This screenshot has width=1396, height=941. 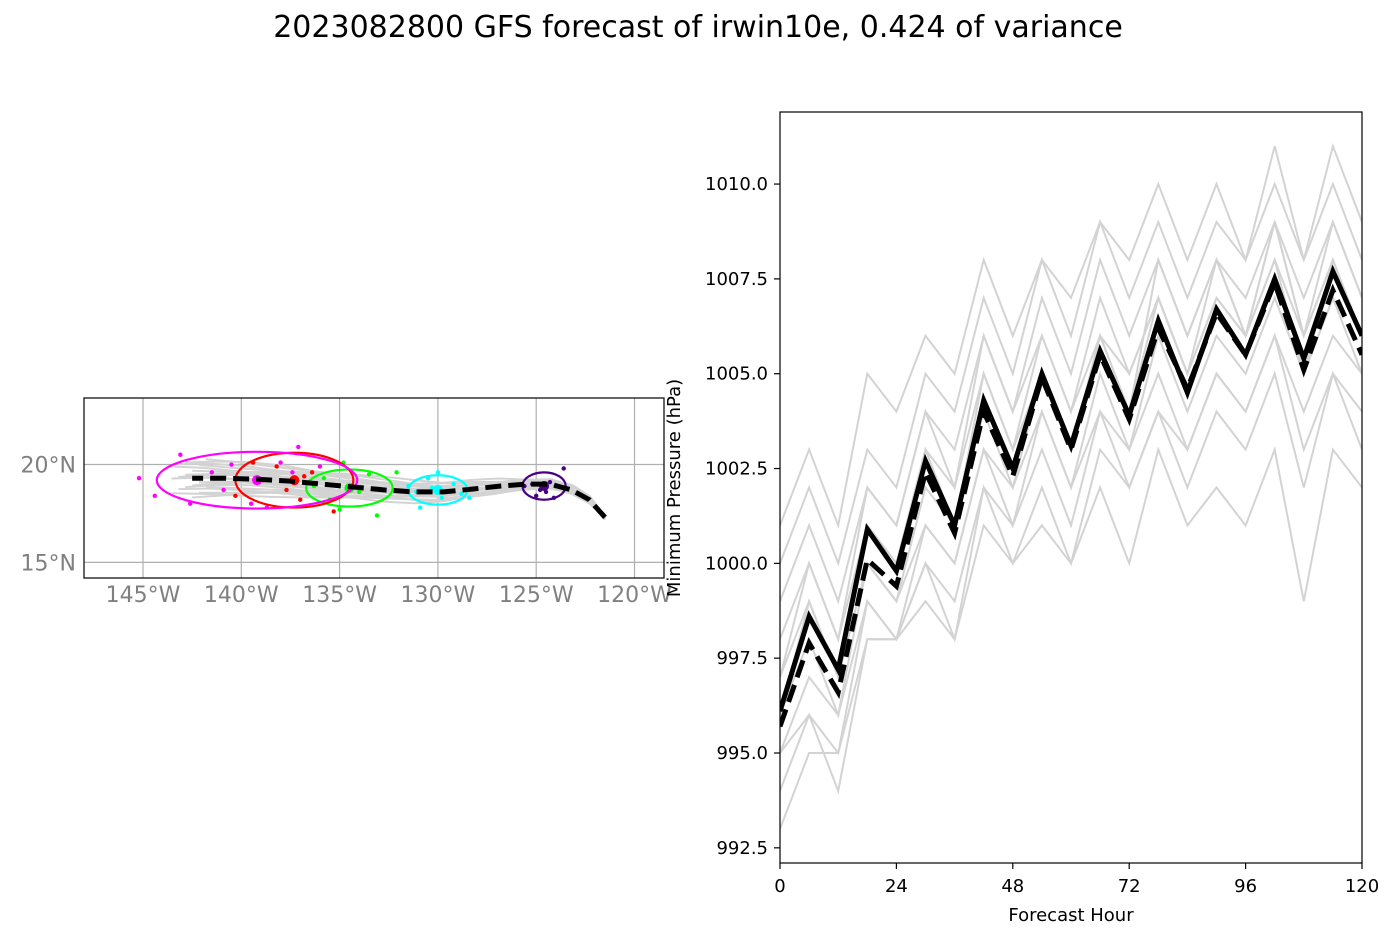 I want to click on track-map: 145°W 140°W 135°W 130°W 125°W 120°W 15°N 20°N, so click(x=347, y=502).